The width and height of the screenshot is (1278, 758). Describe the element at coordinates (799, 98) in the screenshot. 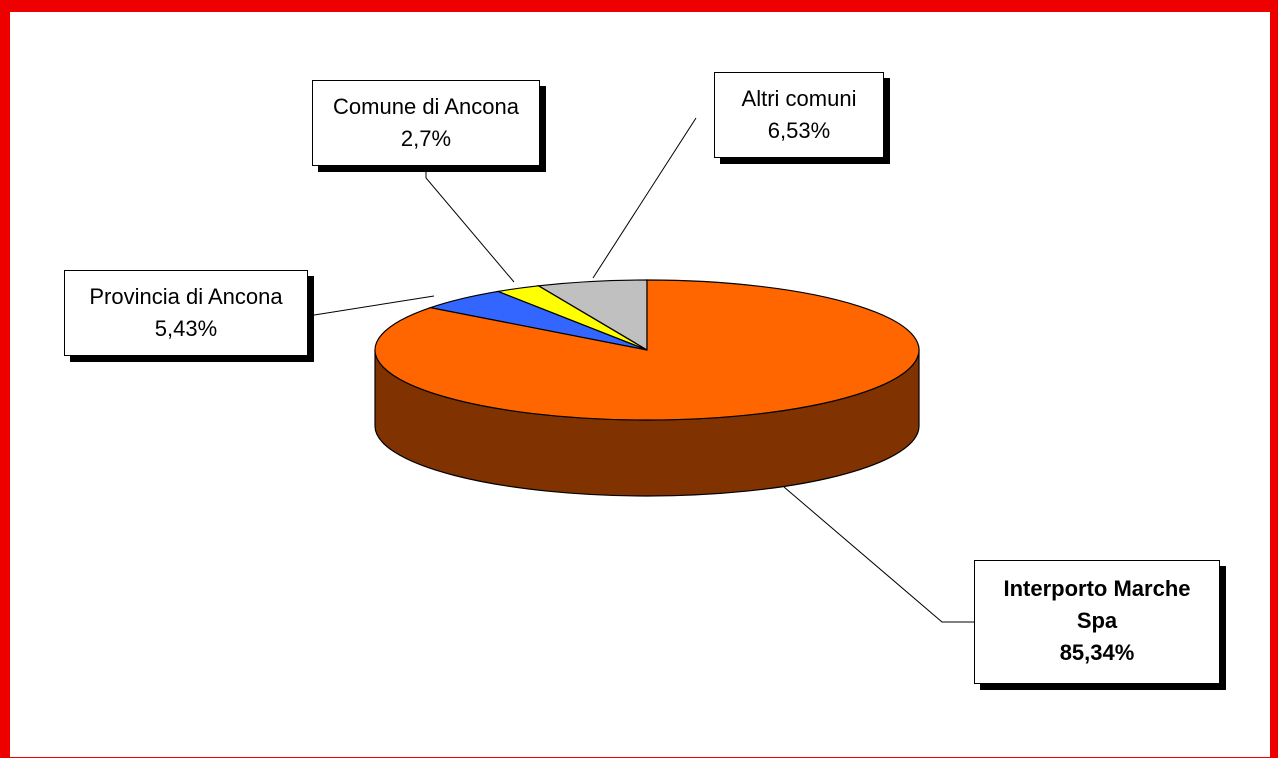

I see `slice-name: Altri comuni` at that location.